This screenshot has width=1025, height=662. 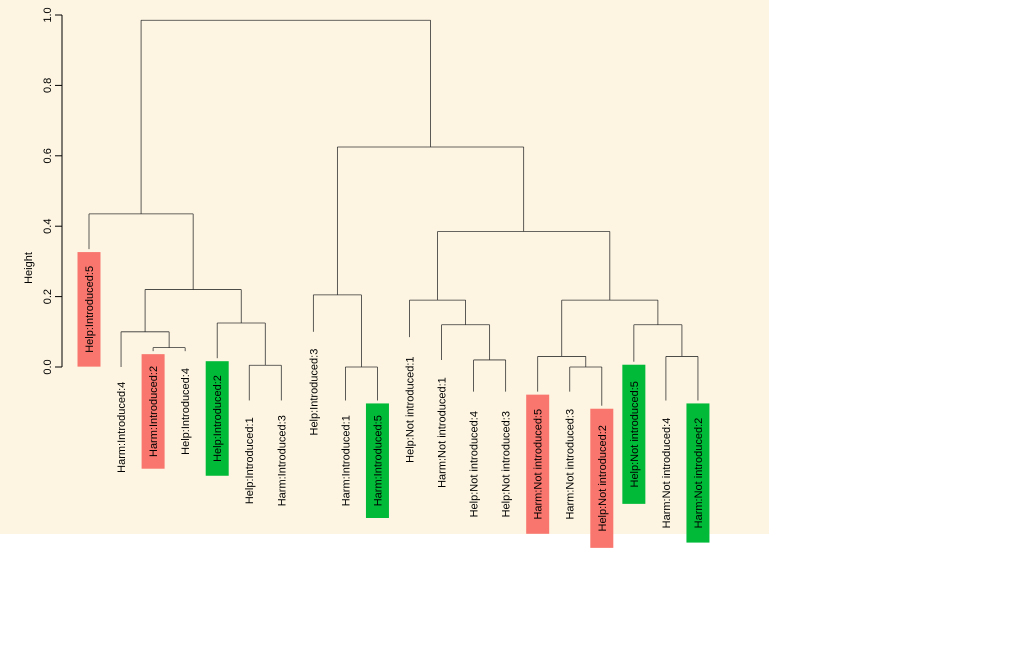 What do you see at coordinates (443, 432) in the screenshot?
I see `leaf-label: Harm:Not introduced:1` at bounding box center [443, 432].